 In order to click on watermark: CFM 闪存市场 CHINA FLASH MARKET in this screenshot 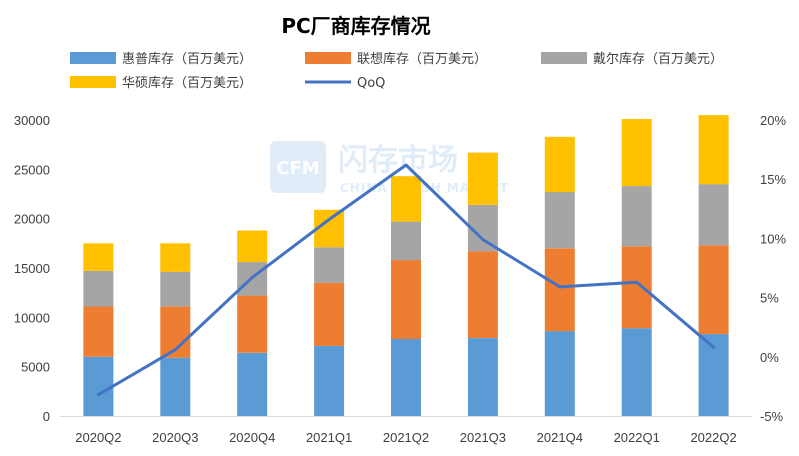, I will do `click(389, 168)`.